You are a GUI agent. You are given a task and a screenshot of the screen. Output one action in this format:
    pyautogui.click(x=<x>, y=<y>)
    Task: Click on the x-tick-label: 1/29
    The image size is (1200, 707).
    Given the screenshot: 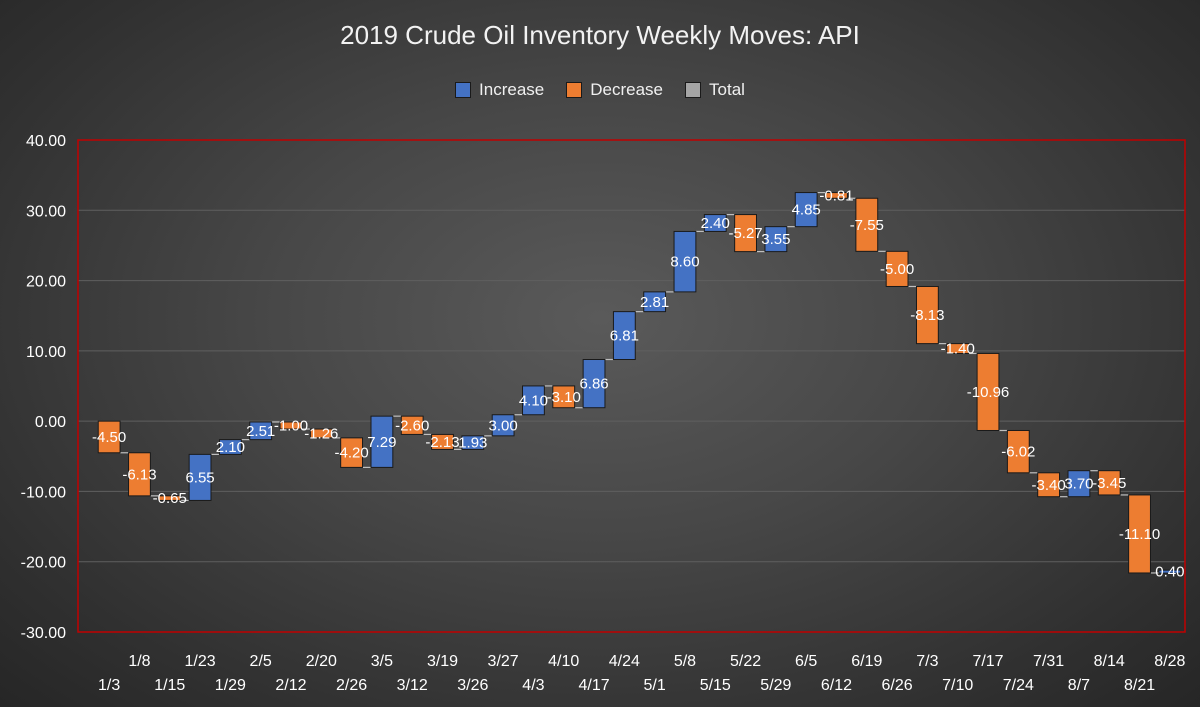 What is the action you would take?
    pyautogui.click(x=230, y=685)
    